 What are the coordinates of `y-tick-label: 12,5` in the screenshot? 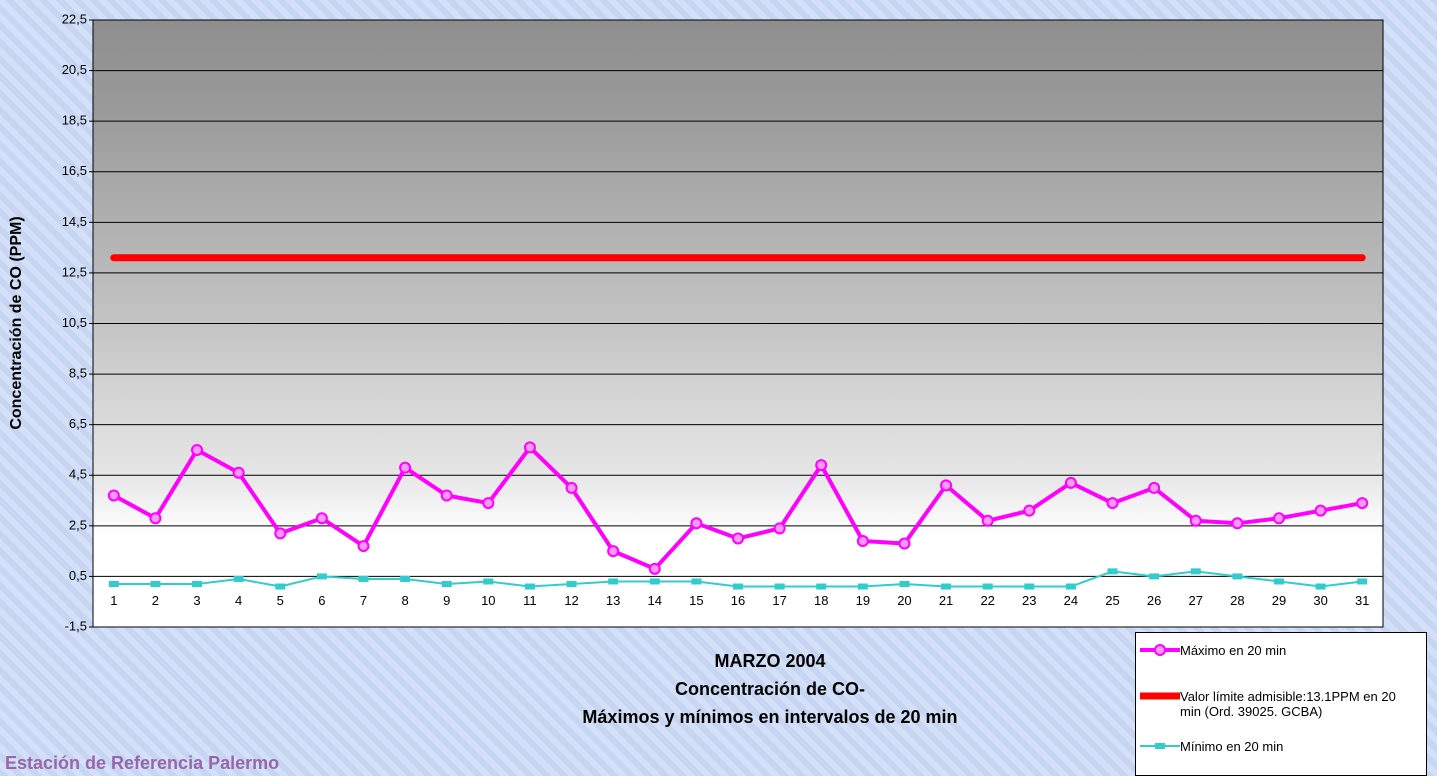 It's located at (74, 271).